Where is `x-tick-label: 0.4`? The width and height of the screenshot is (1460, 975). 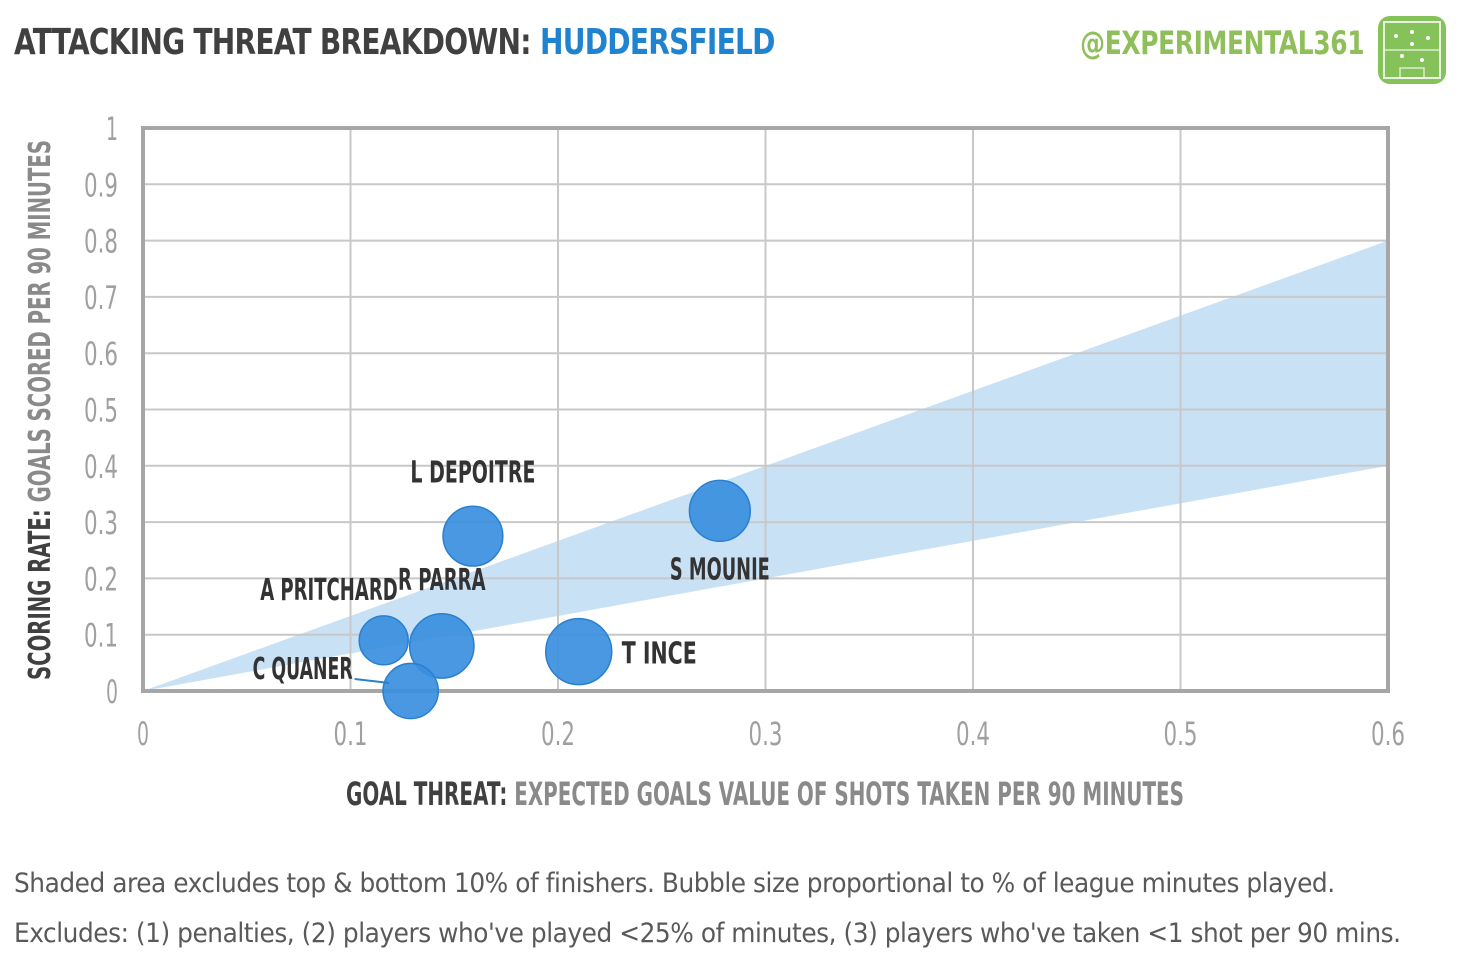
x-tick-label: 0.4 is located at coordinates (973, 734).